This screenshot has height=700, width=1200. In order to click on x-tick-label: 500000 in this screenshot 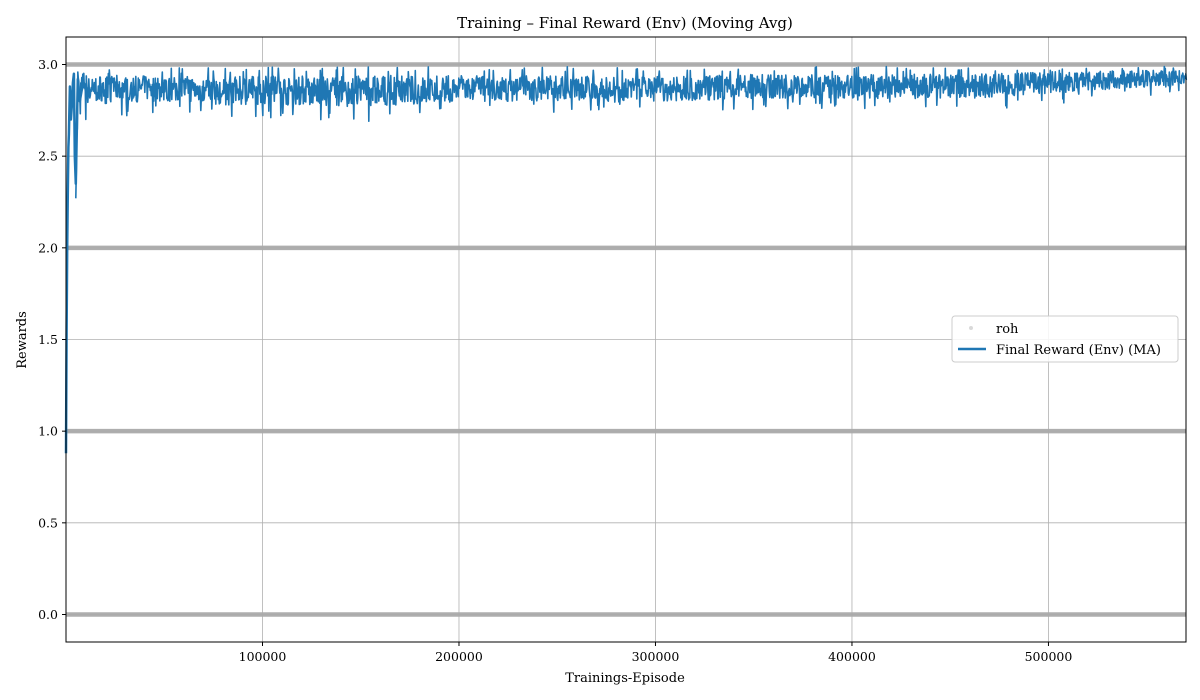, I will do `click(1049, 656)`.